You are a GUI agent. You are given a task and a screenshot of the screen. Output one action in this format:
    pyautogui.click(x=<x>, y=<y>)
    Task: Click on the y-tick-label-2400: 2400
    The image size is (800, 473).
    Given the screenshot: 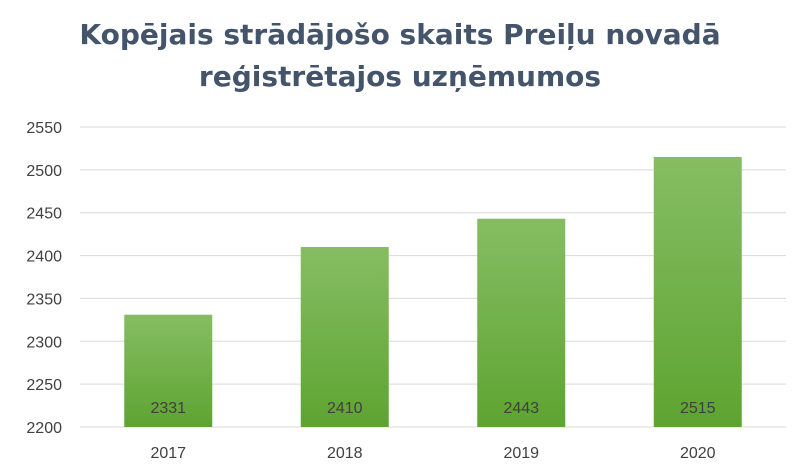 What is the action you would take?
    pyautogui.click(x=44, y=257)
    